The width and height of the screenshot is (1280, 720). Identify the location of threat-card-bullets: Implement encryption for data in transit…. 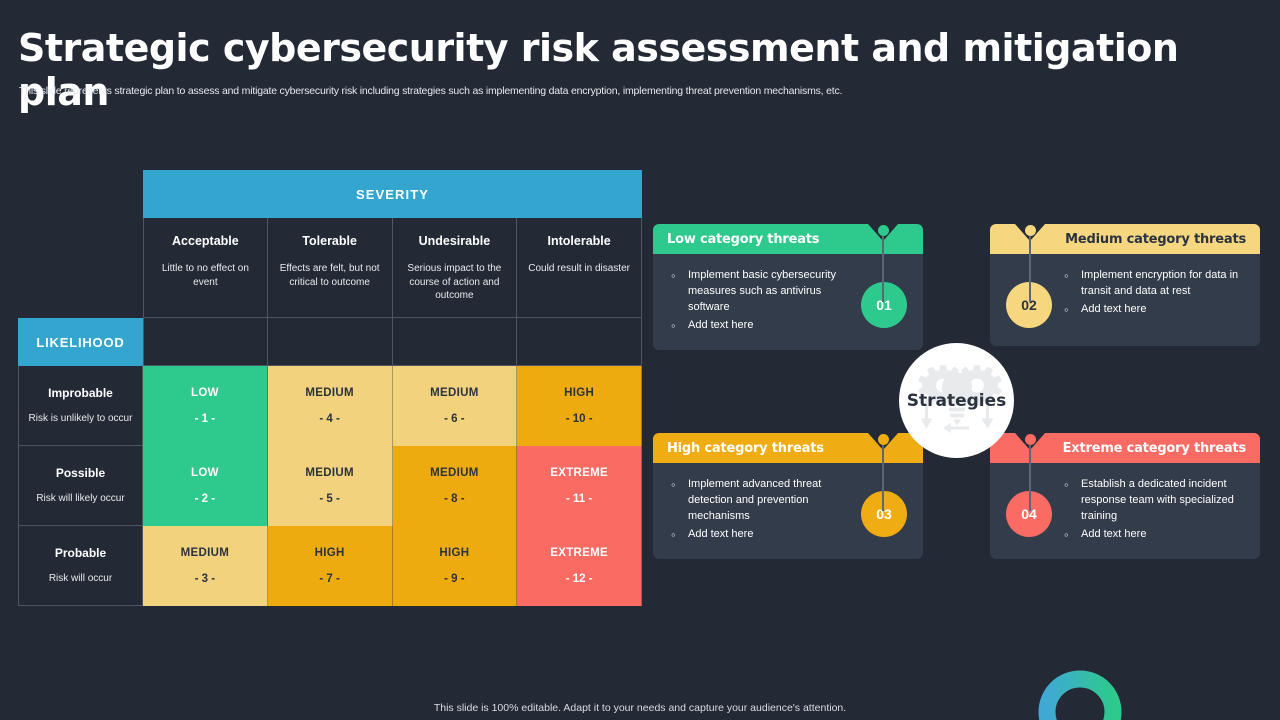
(1153, 293).